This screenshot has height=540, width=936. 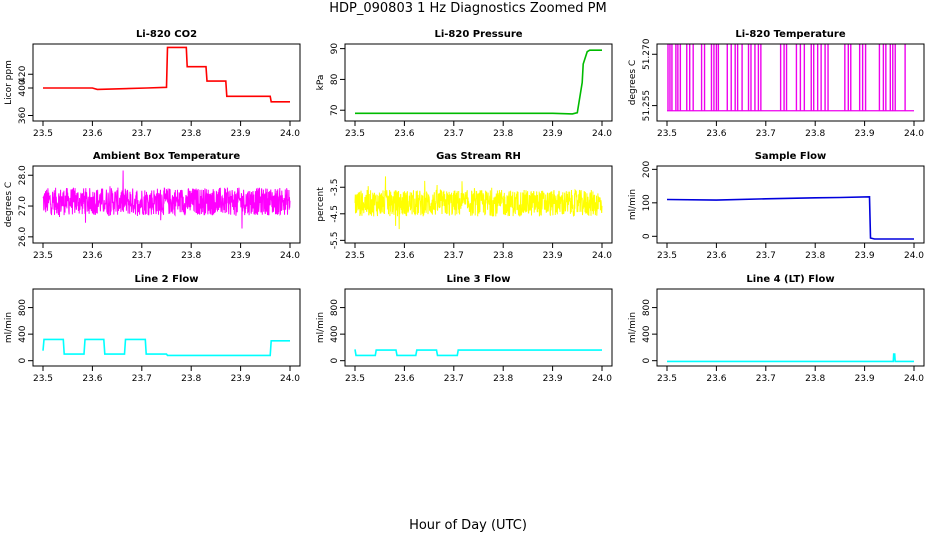 What do you see at coordinates (335, 49) in the screenshot?
I see `y-tick-label: 90` at bounding box center [335, 49].